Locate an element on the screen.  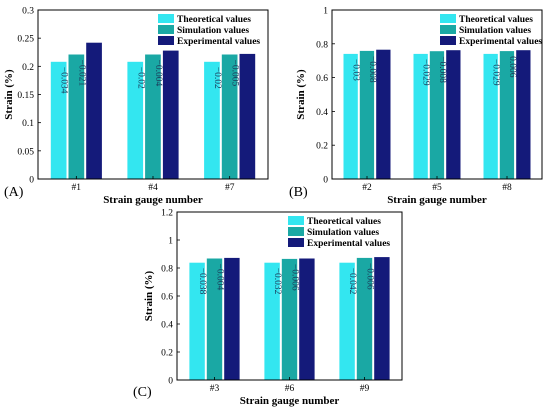
y-tick-label: 0.25 is located at coordinates (25, 40).